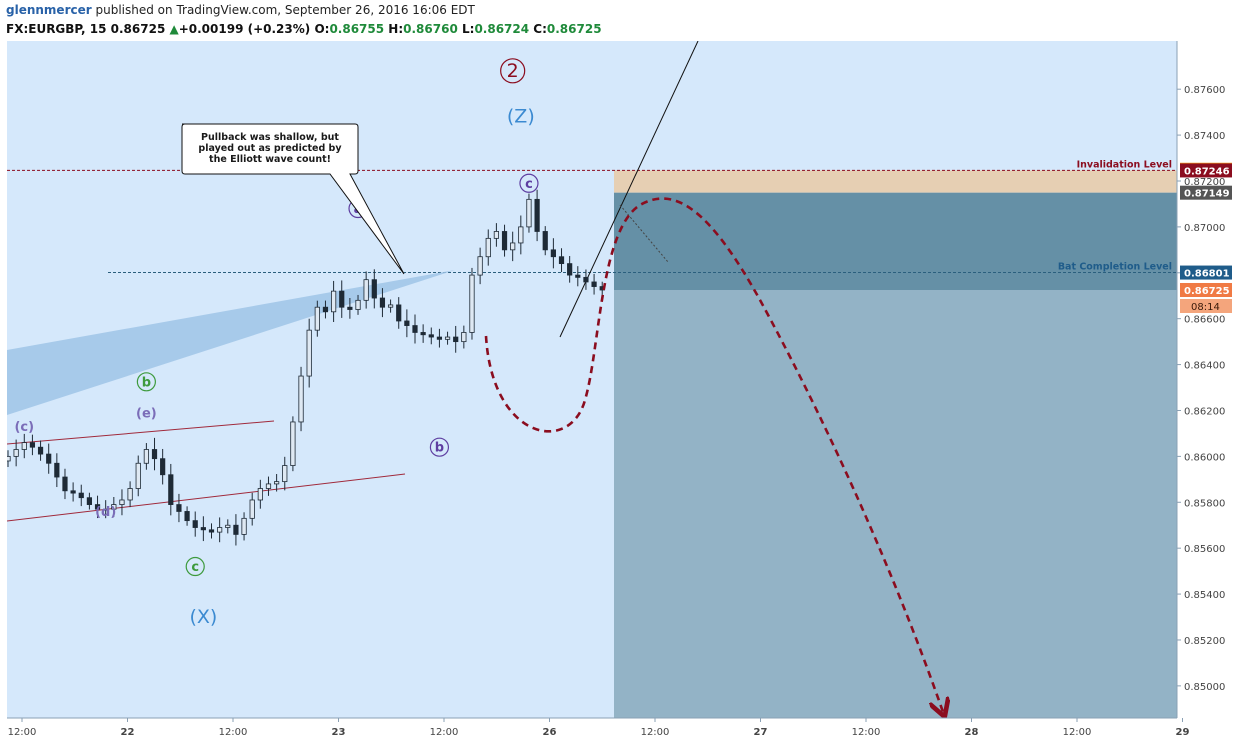  I want to click on price-tick-label: 0.87200, so click(1204, 182).